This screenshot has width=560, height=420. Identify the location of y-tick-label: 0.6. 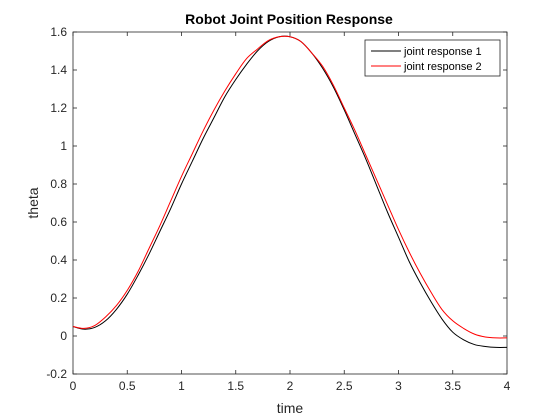
(58, 222).